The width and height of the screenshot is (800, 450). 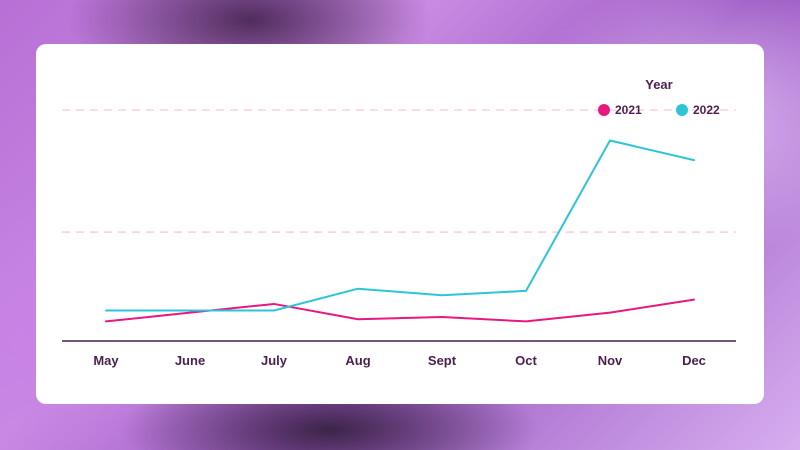 What do you see at coordinates (526, 360) in the screenshot?
I see `x-tick-oct: Oct` at bounding box center [526, 360].